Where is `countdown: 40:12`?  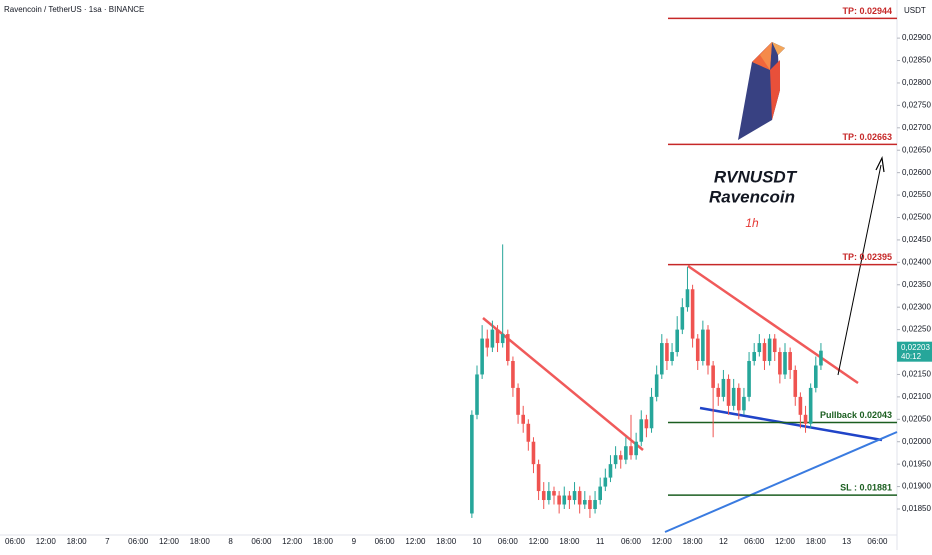
countdown: 40:12 is located at coordinates (911, 356).